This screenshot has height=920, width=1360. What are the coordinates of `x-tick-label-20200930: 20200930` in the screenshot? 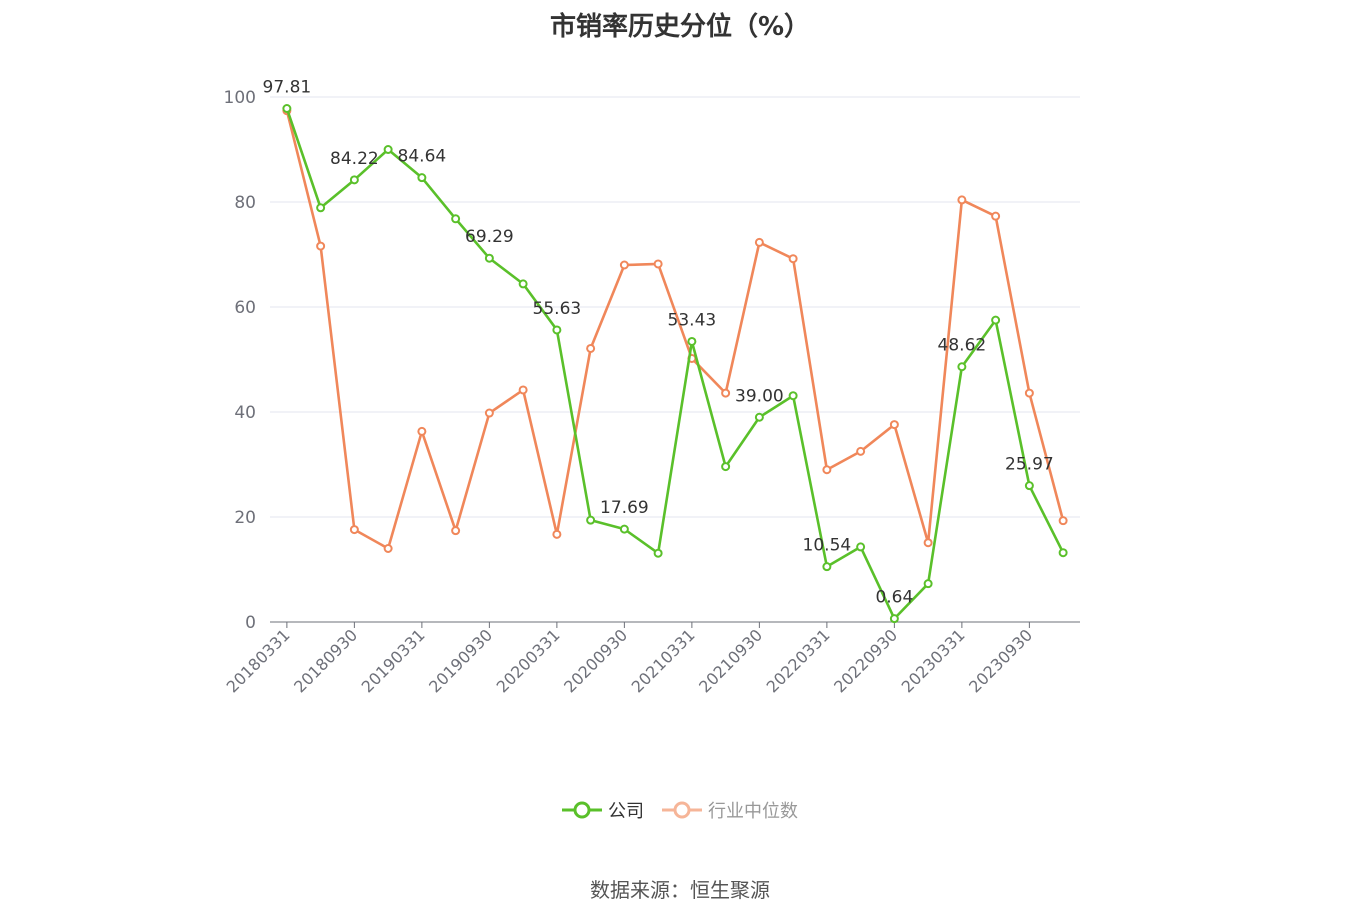 It's located at (595, 660).